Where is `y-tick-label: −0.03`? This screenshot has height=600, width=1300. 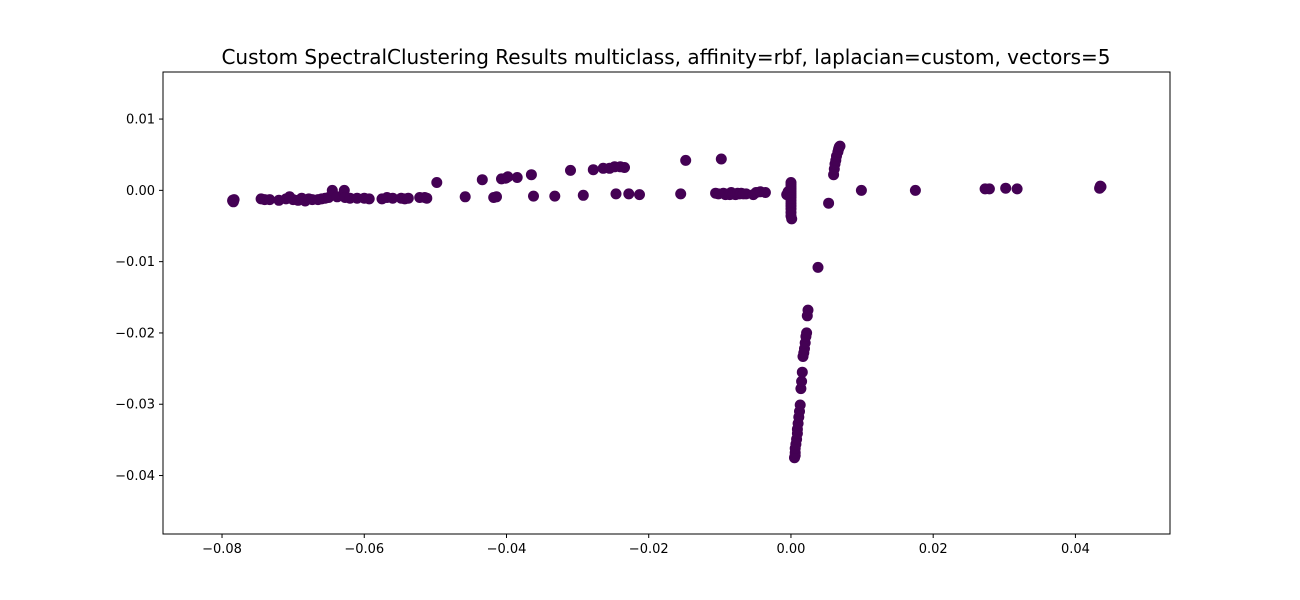
y-tick-label: −0.03 is located at coordinates (135, 405).